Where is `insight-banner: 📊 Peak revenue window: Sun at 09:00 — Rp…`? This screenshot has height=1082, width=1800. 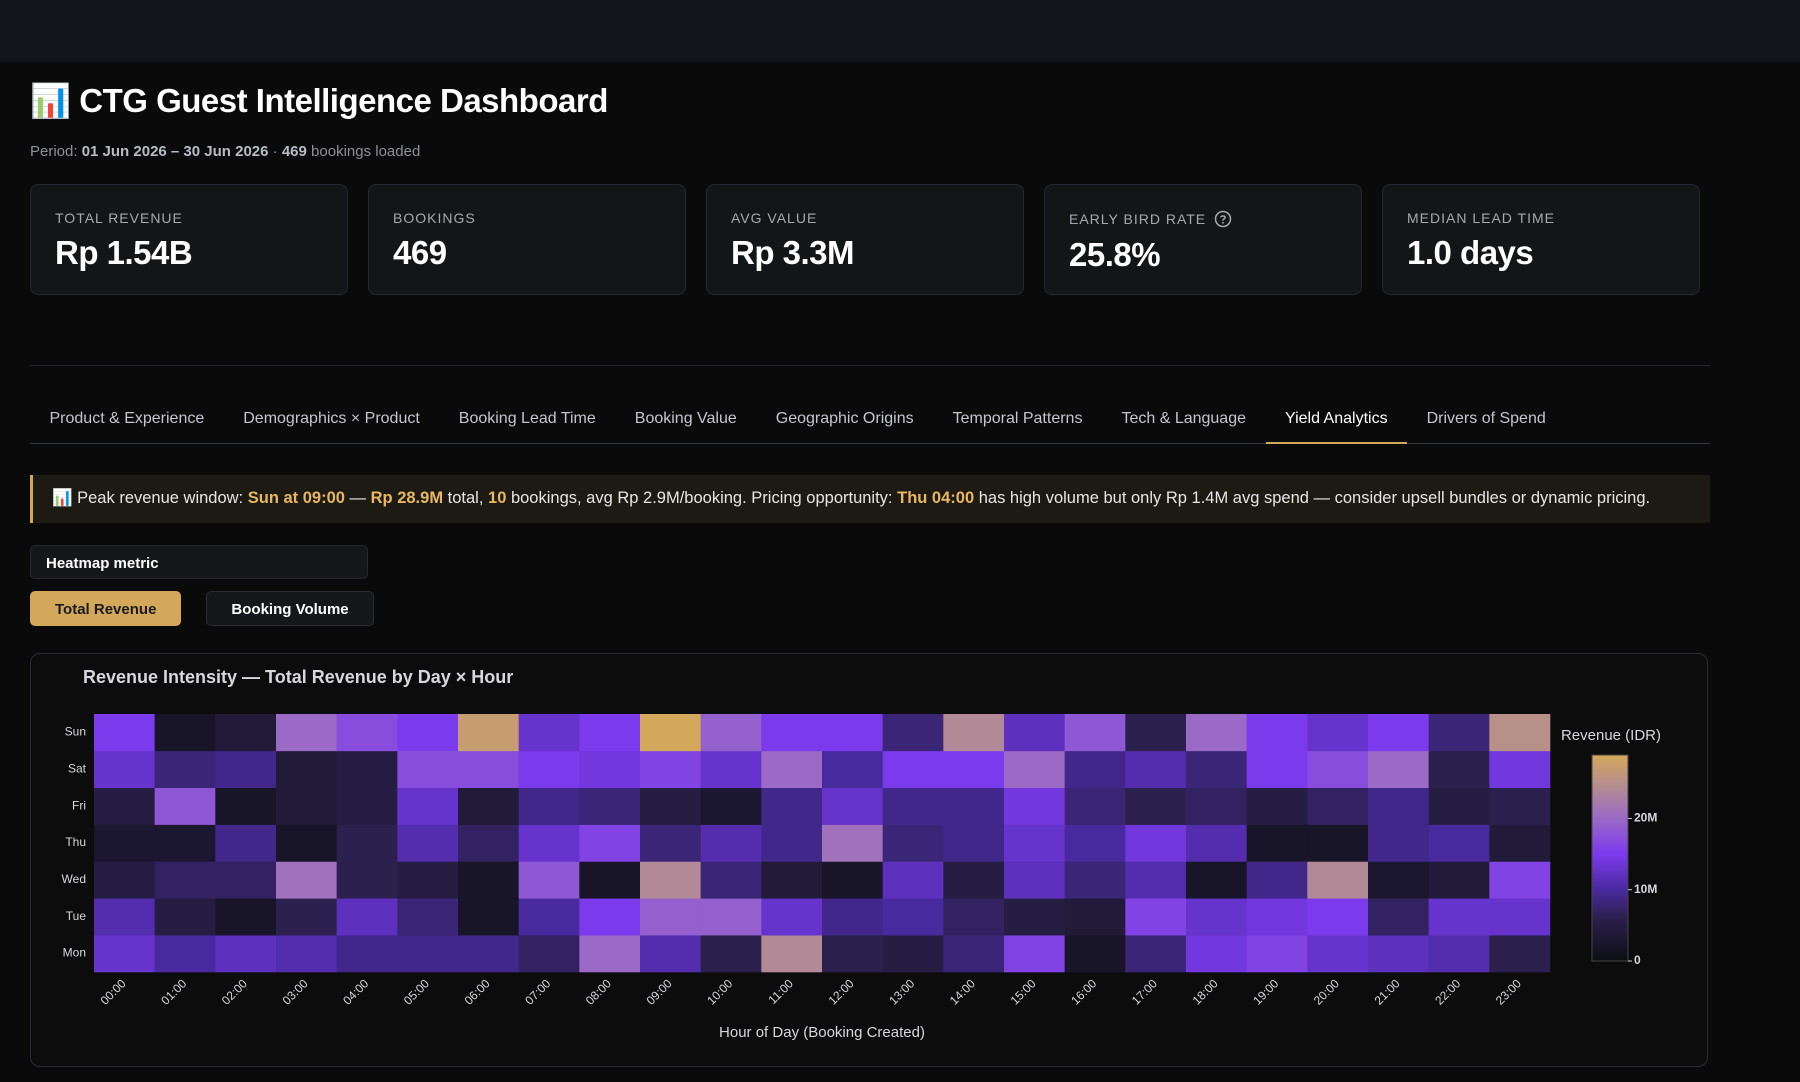
insight-banner: 📊 Peak revenue window: Sun at 09:00 — Rp… is located at coordinates (870, 499).